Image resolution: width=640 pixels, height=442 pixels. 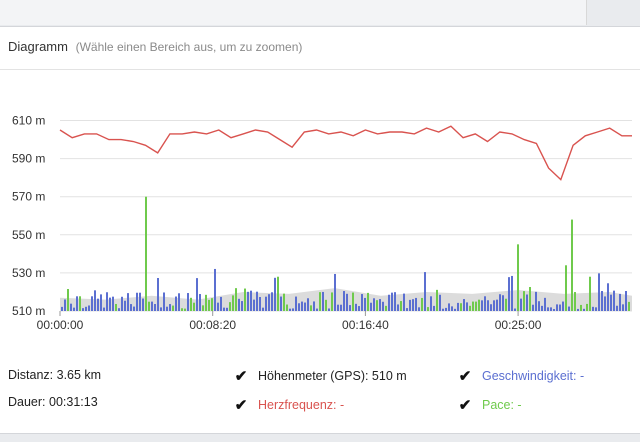 I want to click on top-toolbar-inner, so click(x=293, y=12).